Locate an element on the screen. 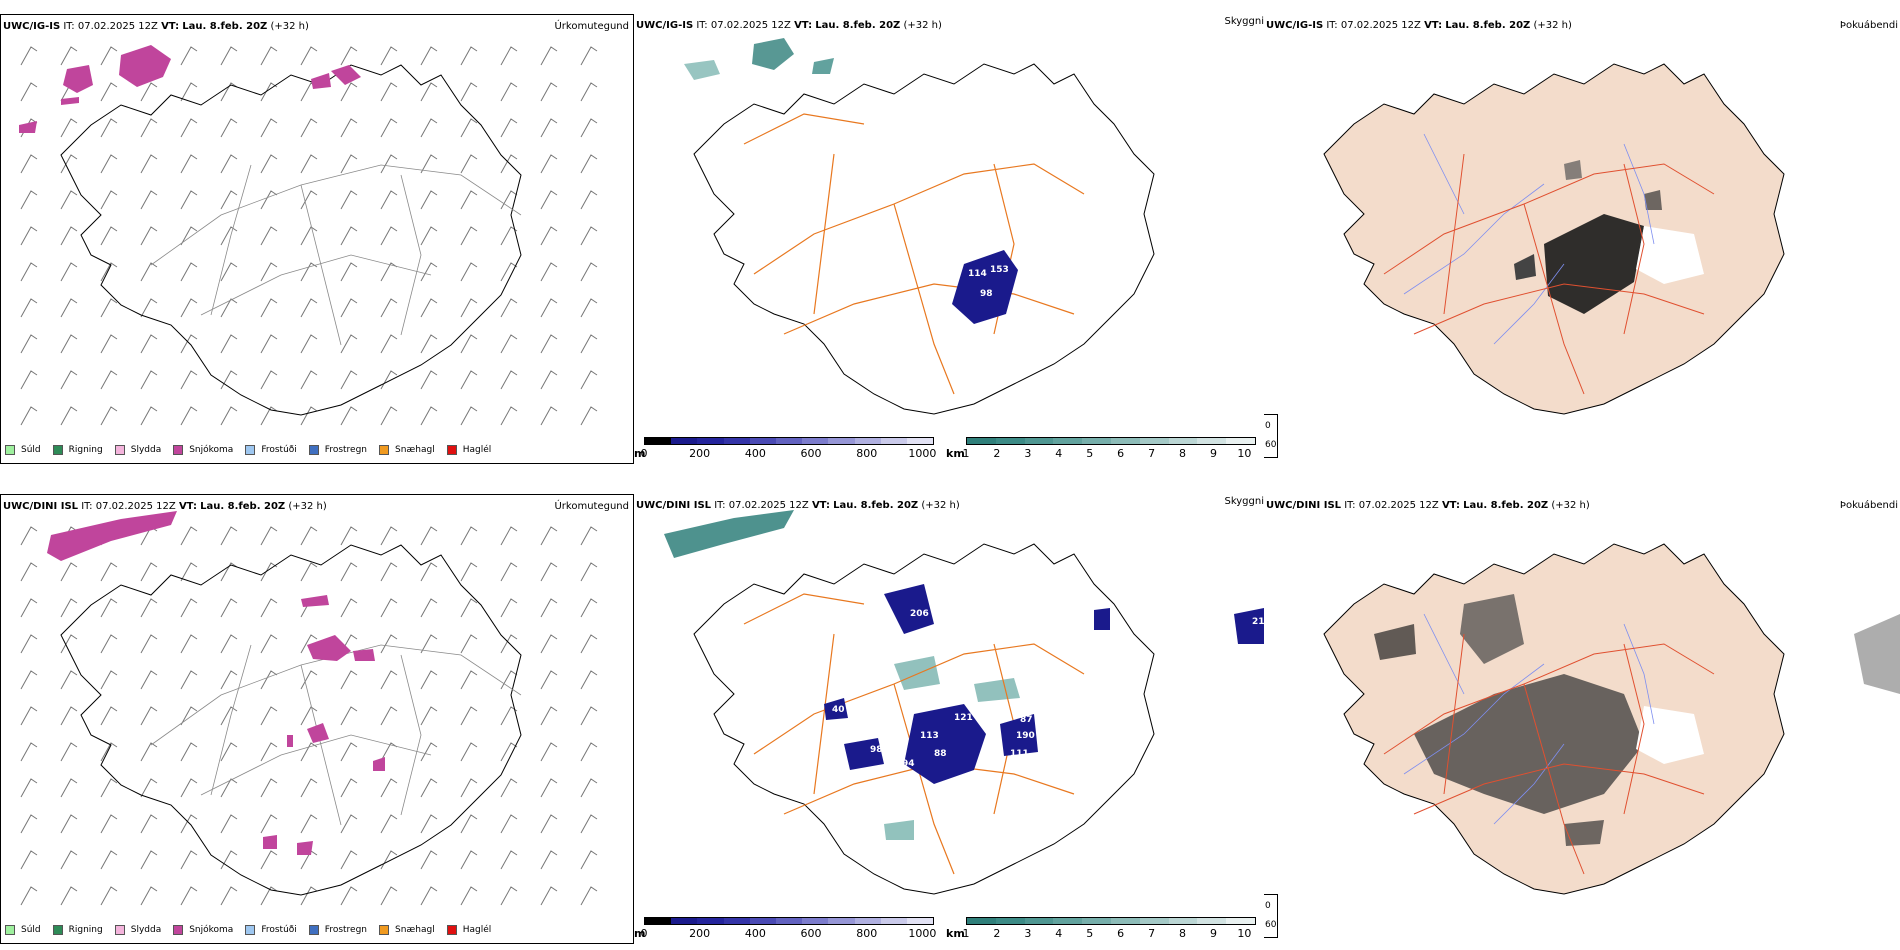 This screenshot has height=950, width=1900. colorbar-tick: 2 is located at coordinates (997, 933).